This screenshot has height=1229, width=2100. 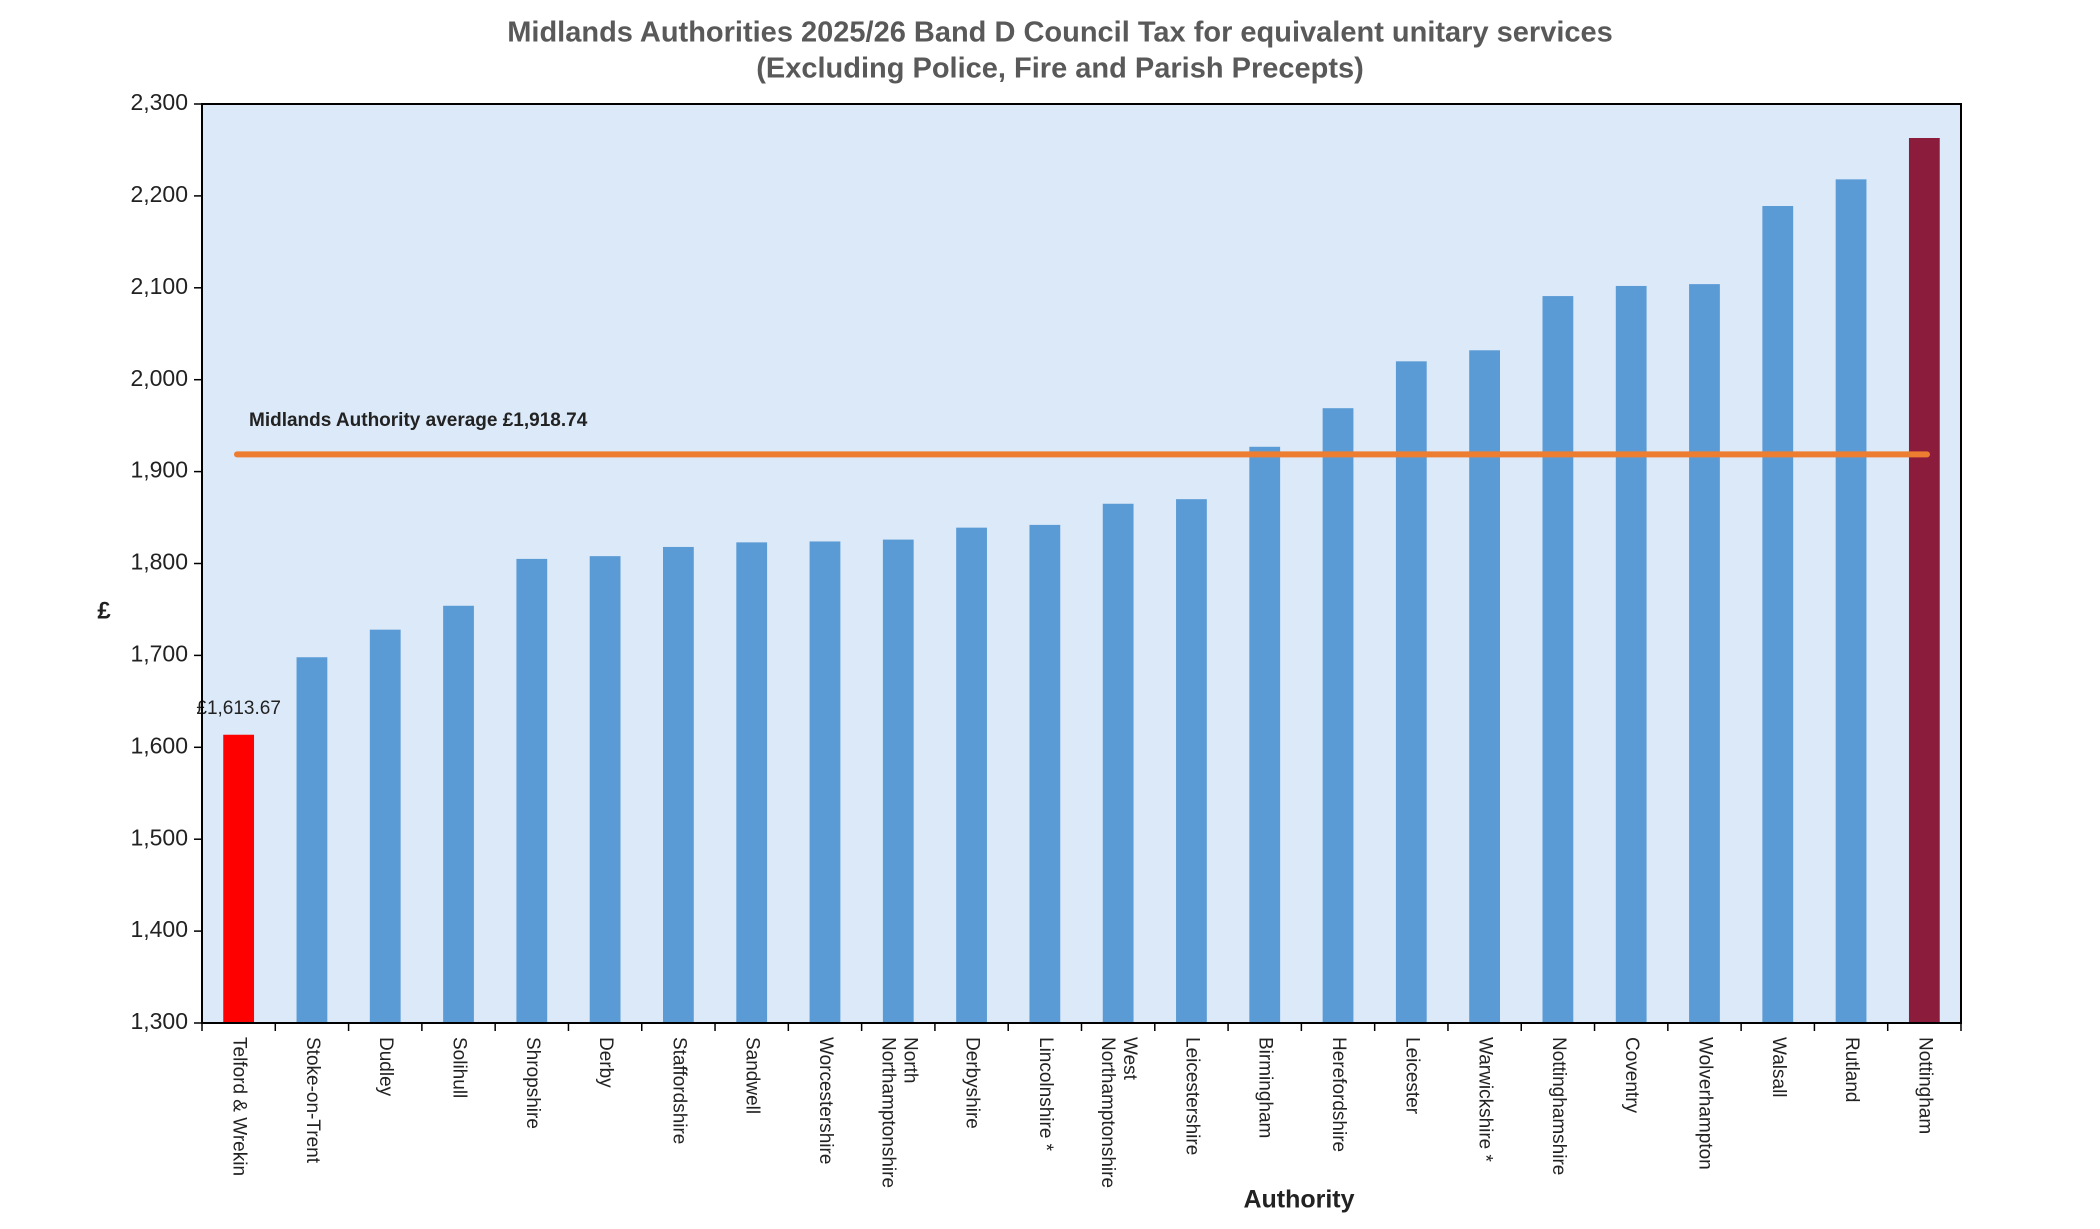 I want to click on y-tick-label: 2,200, so click(x=159, y=194).